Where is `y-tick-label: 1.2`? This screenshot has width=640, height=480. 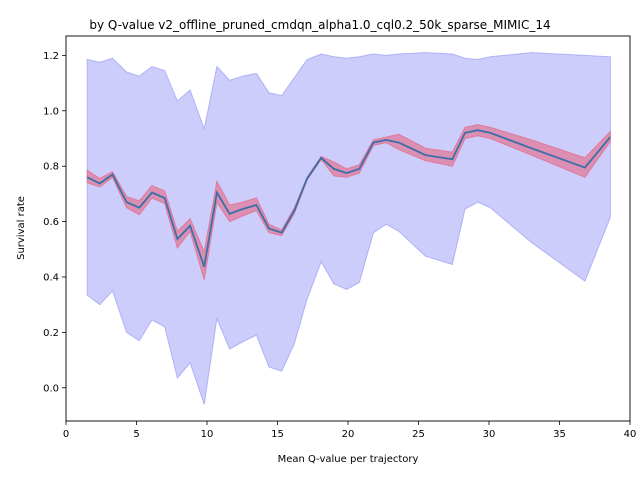
y-tick-label: 1.2 is located at coordinates (51, 56).